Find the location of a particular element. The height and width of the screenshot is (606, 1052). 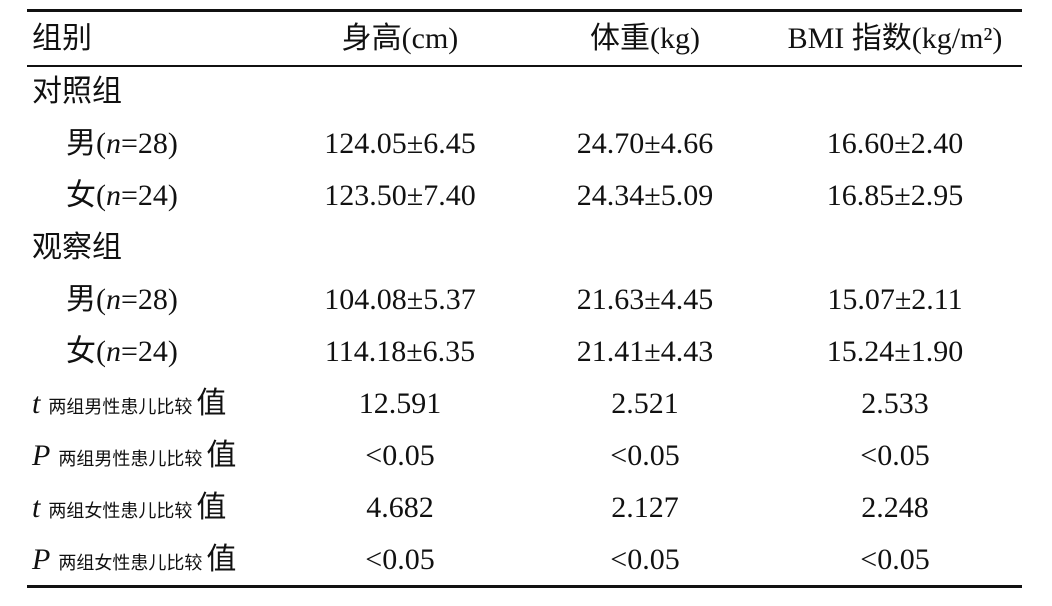

table-row: t 两组女性患儿比较值 4.682 2.127 2.248 is located at coordinates (526, 508).